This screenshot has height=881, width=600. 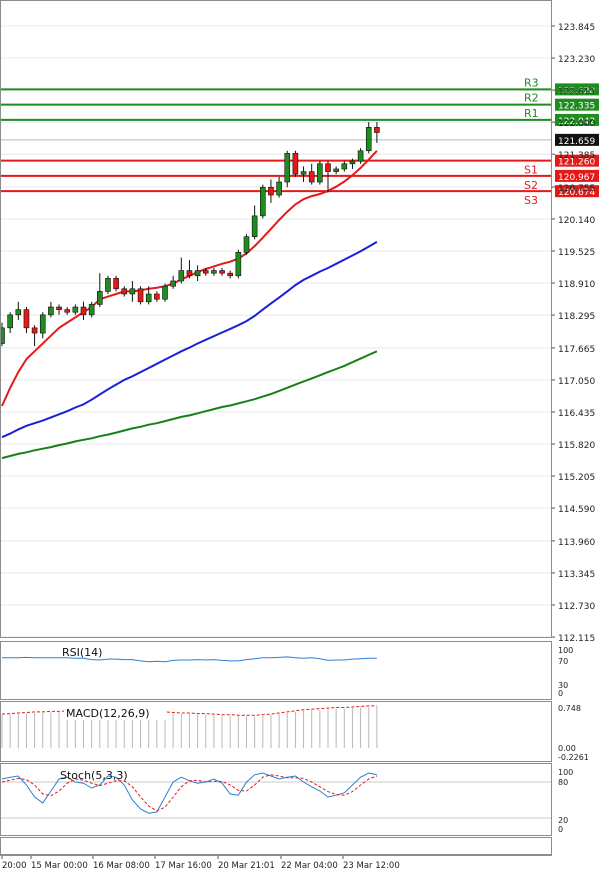 I want to click on x-tick-label: 23 Mar 12:00, so click(x=371, y=866).